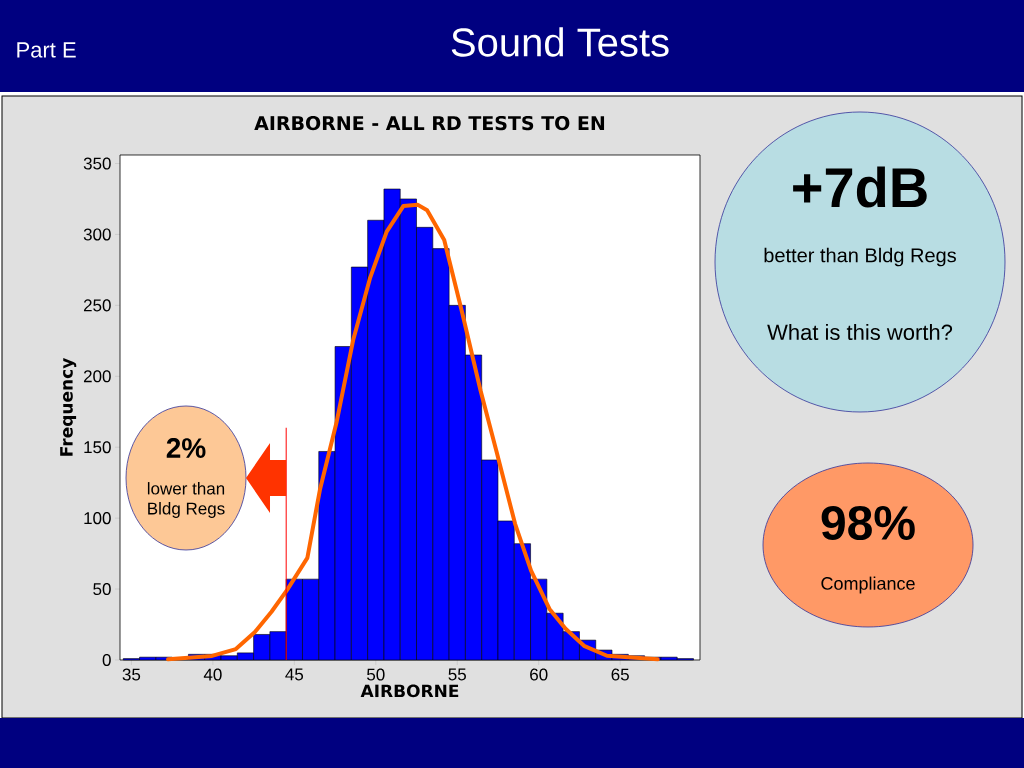 This screenshot has width=1024, height=768. I want to click on x-tick-label: 45, so click(294, 674).